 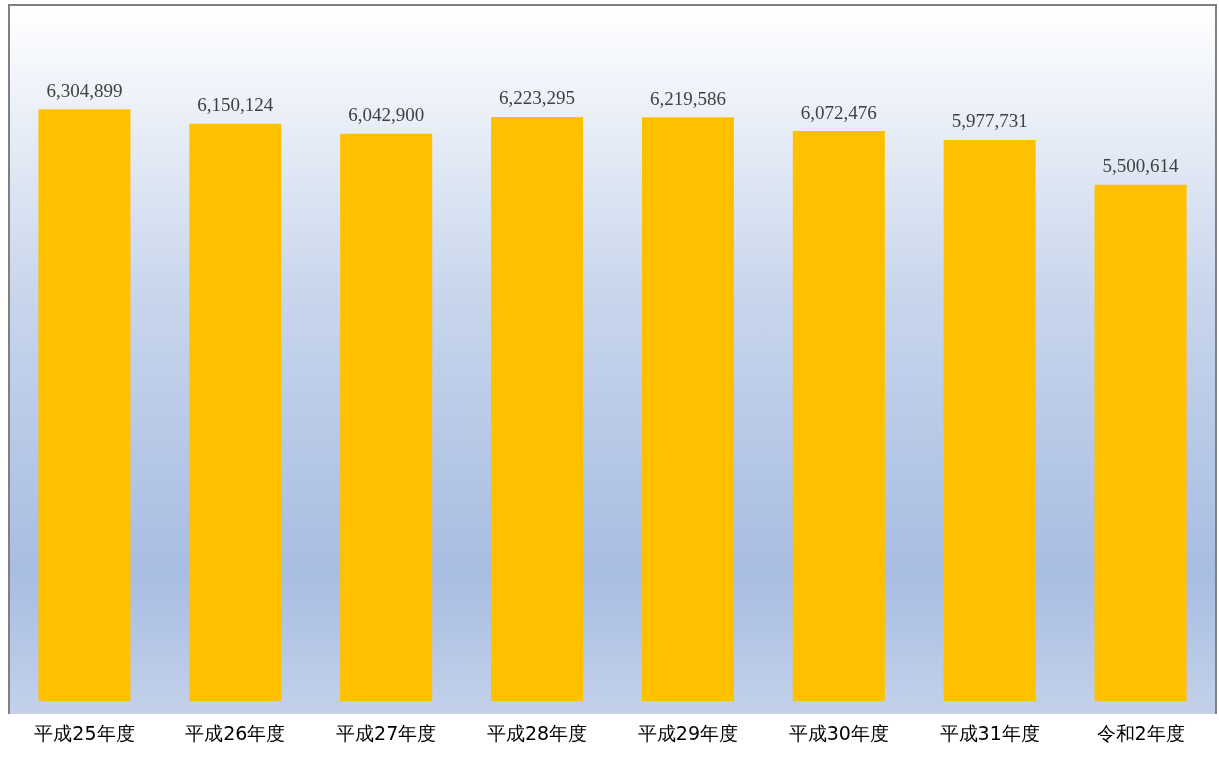 I want to click on data-label: 6,072,476, so click(x=838, y=112).